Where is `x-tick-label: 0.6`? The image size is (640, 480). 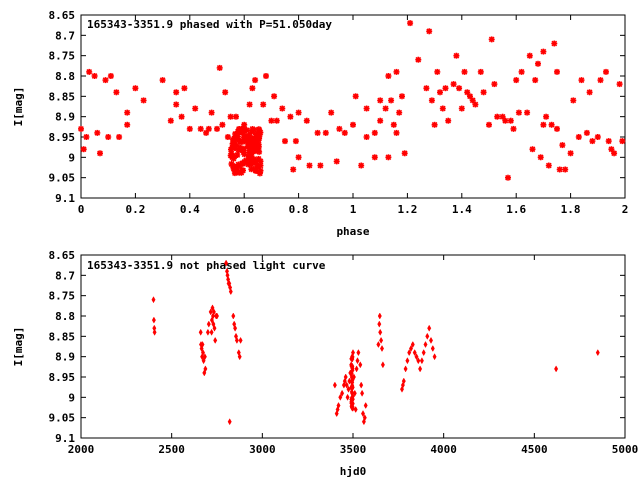 x-tick-label: 0.6 is located at coordinates (244, 209).